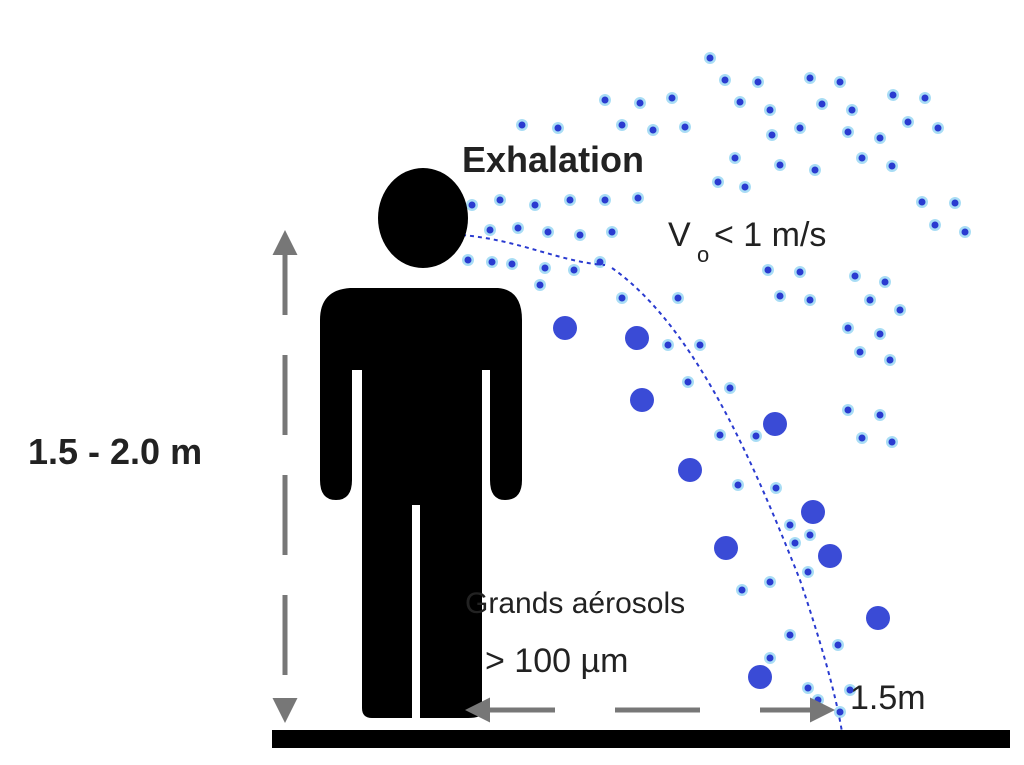 This screenshot has width=1024, height=765. Describe the element at coordinates (888, 698) in the screenshot. I see `distance-label: 1.5m` at that location.